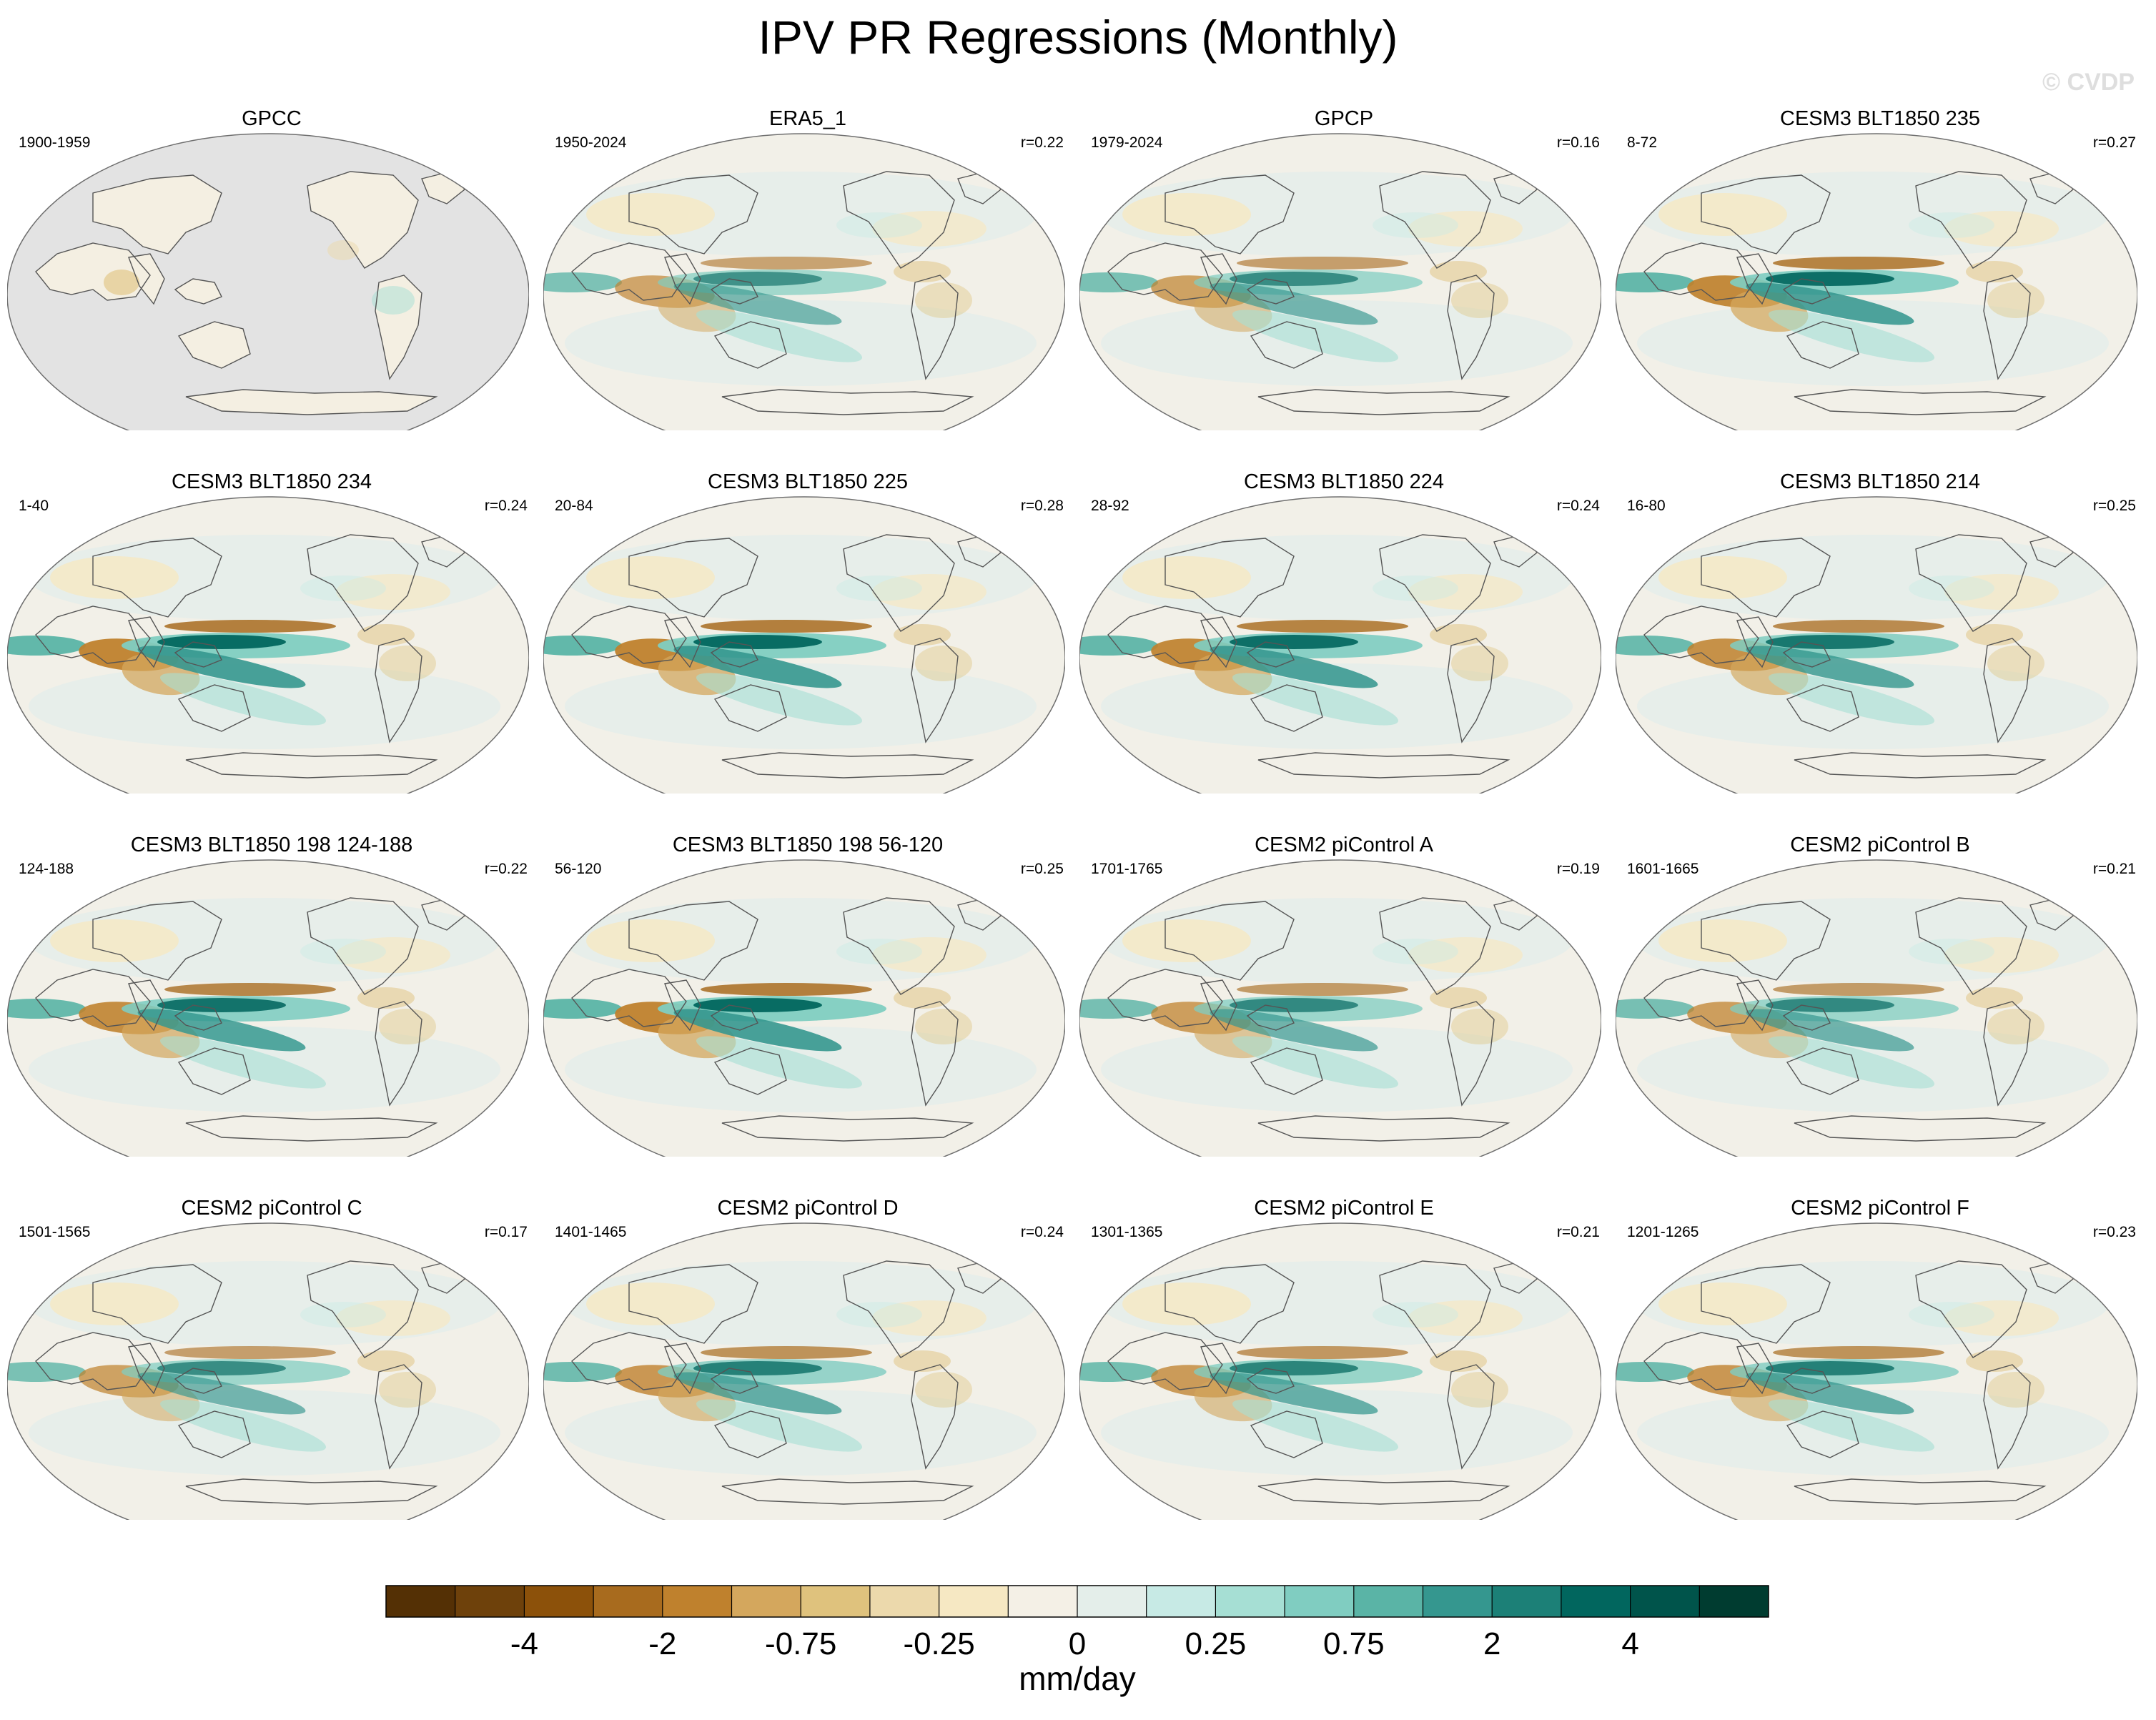 Image resolution: width=2156 pixels, height=1720 pixels. What do you see at coordinates (1663, 1232) in the screenshot?
I see `panel-period: 1201-1265` at bounding box center [1663, 1232].